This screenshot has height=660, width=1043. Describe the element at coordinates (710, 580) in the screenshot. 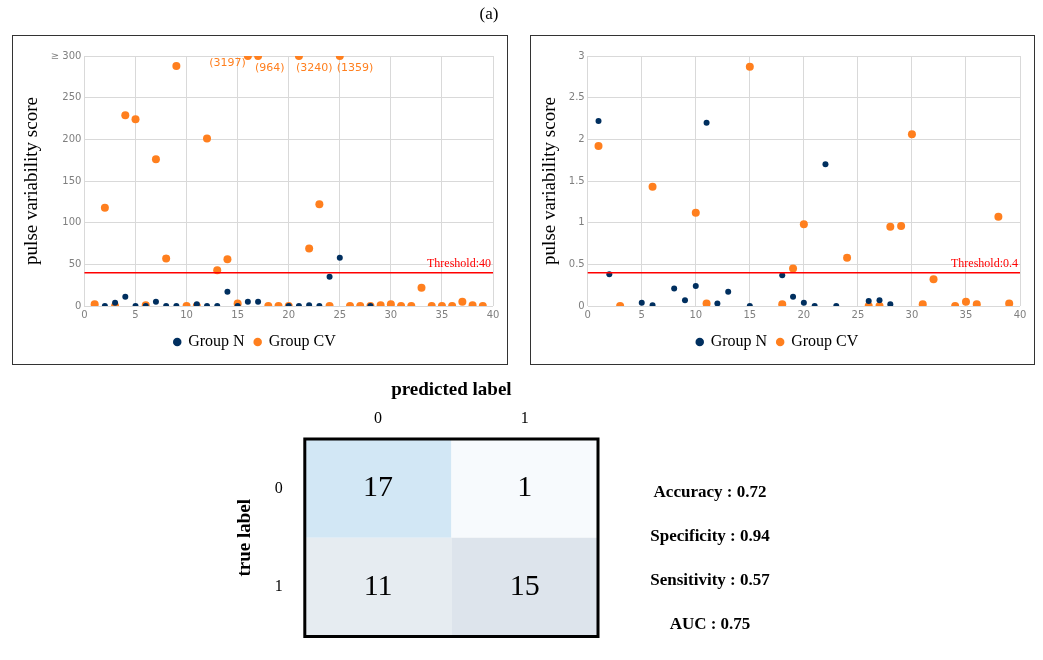

I see `text: Sensitivity : 0.57` at that location.